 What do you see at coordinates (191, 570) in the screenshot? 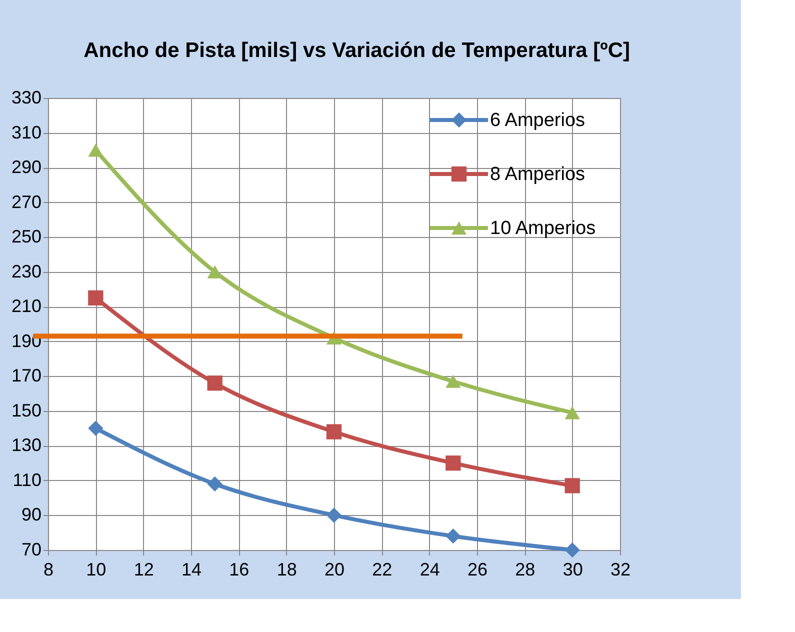
I see `x-tick-label: 14` at bounding box center [191, 570].